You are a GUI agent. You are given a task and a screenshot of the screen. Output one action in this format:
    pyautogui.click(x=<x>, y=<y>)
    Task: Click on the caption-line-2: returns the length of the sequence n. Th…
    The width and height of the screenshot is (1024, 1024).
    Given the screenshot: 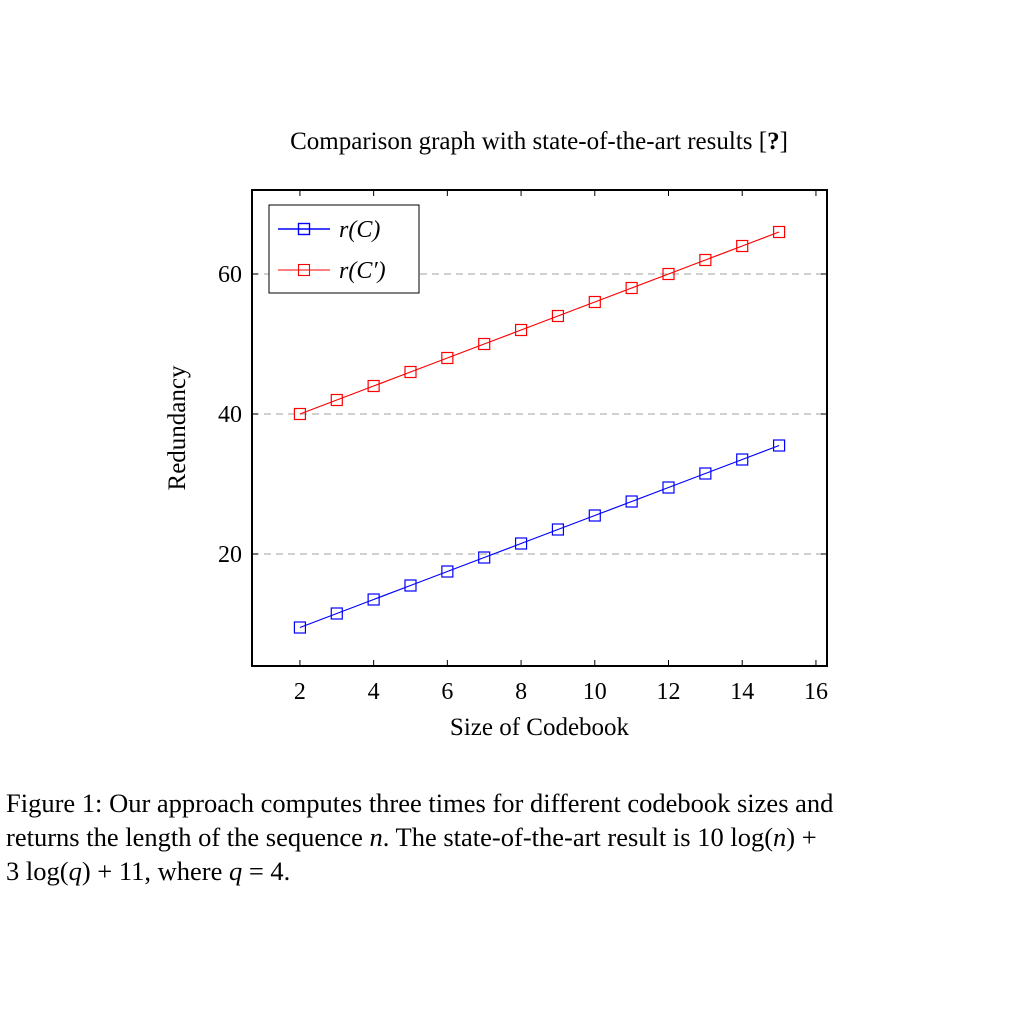 What is the action you would take?
    pyautogui.click(x=514, y=837)
    